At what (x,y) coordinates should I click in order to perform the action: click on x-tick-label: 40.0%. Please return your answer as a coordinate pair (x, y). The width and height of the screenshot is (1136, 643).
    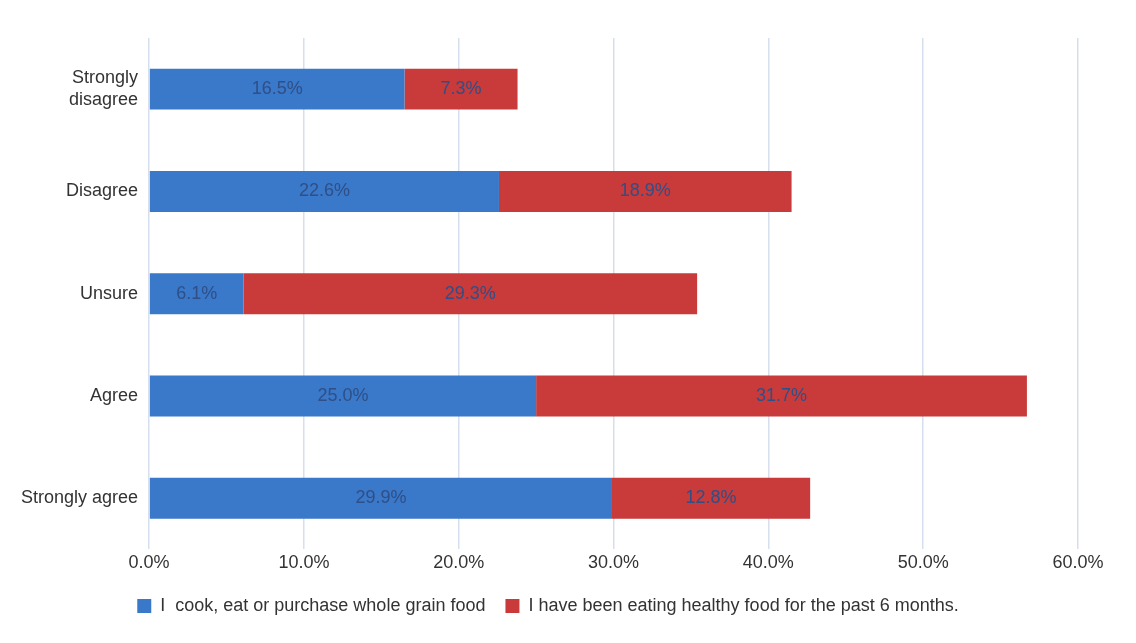
    Looking at the image, I should click on (768, 562).